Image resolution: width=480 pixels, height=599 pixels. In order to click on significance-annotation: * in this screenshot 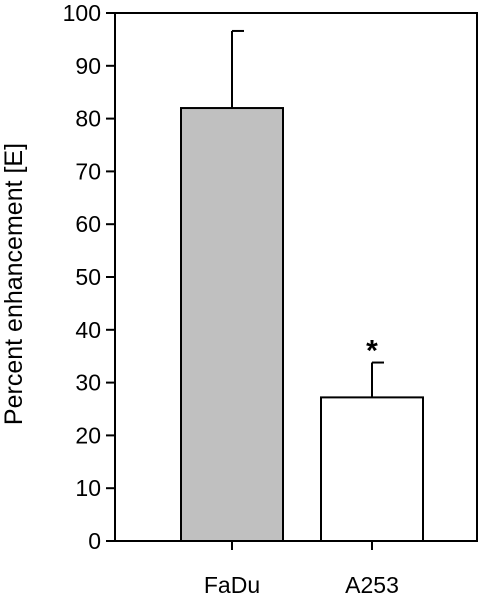, I will do `click(372, 351)`.